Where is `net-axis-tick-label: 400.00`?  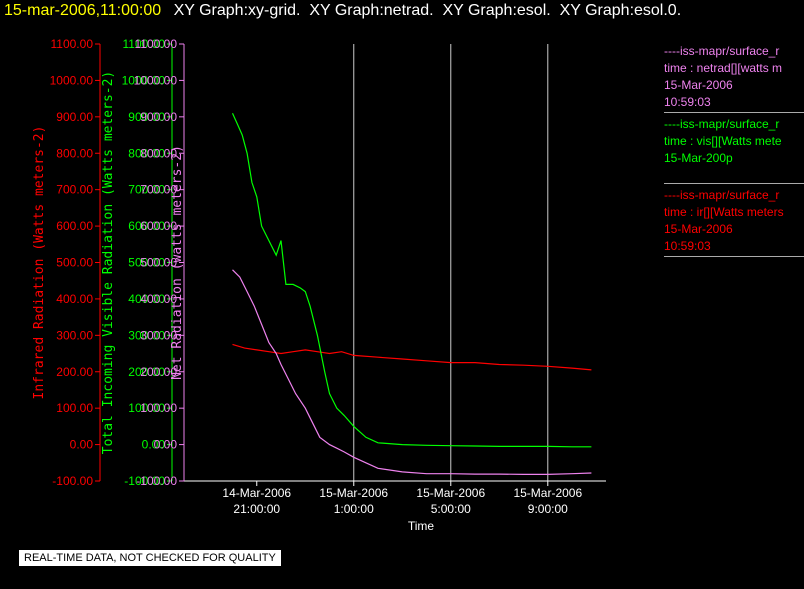
net-axis-tick-label: 400.00 is located at coordinates (158, 299).